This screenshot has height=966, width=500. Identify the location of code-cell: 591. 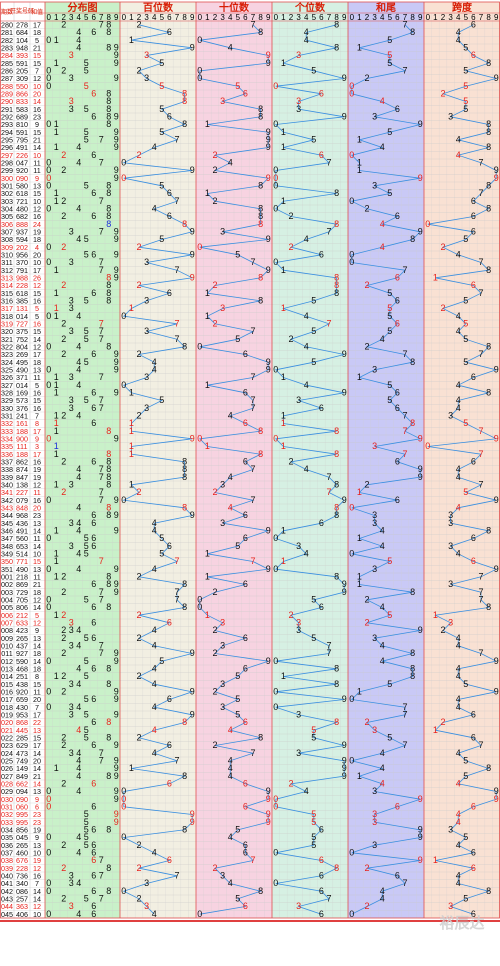
(22, 63).